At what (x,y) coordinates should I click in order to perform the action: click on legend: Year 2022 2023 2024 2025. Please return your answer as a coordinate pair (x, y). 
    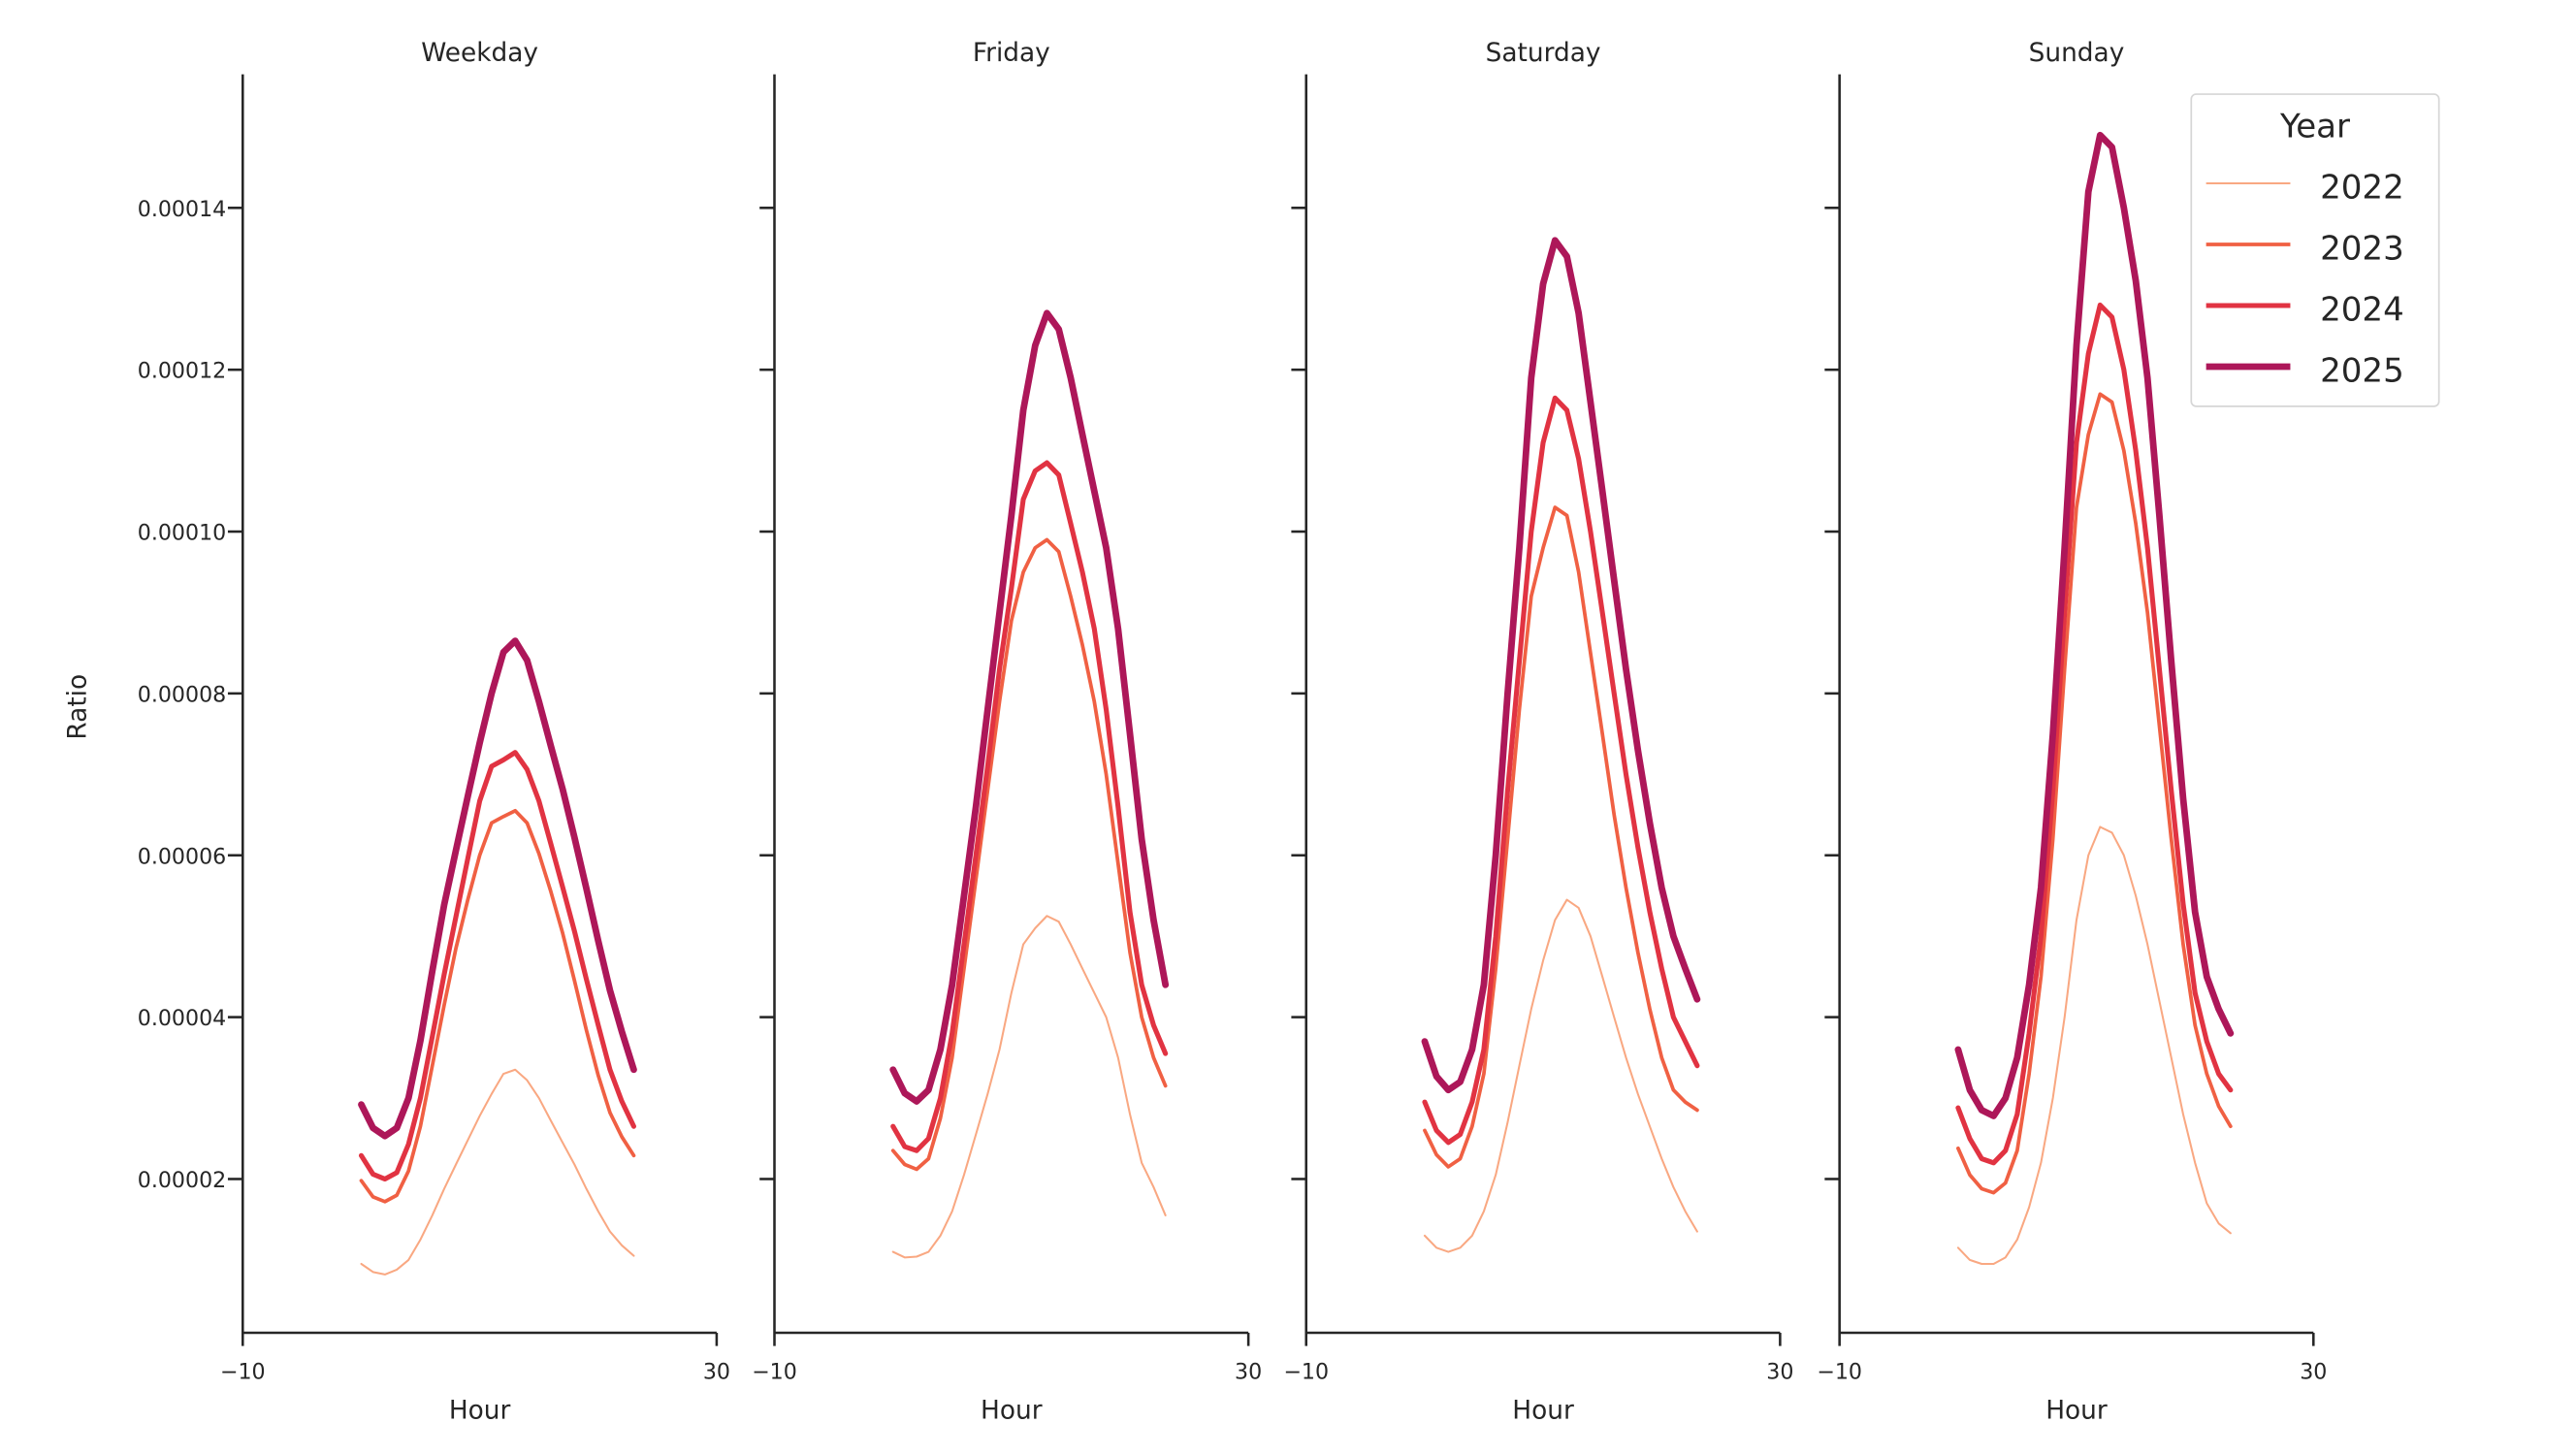
    Looking at the image, I should click on (2315, 250).